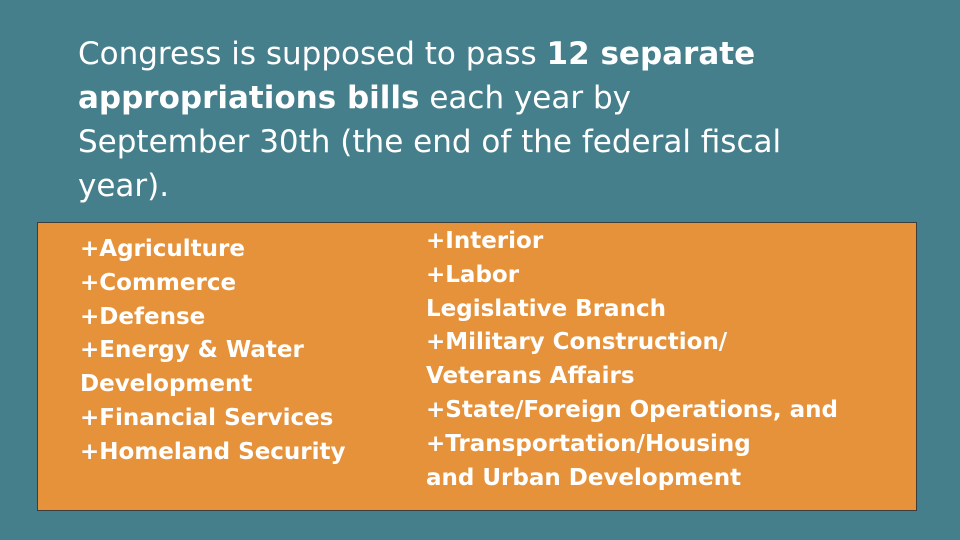  Describe the element at coordinates (207, 417) in the screenshot. I see `bill-line: +Financial Services` at that location.